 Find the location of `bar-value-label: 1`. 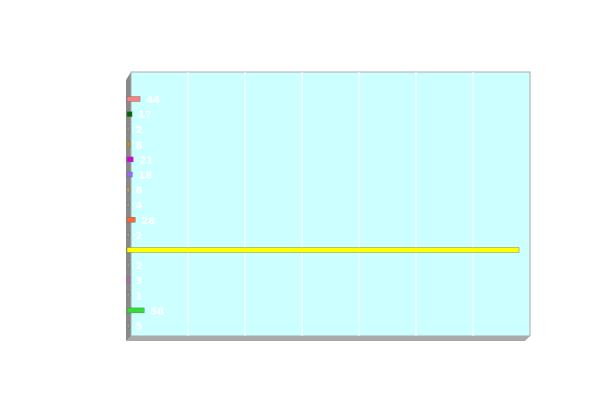

bar-value-label: 1 is located at coordinates (139, 296).